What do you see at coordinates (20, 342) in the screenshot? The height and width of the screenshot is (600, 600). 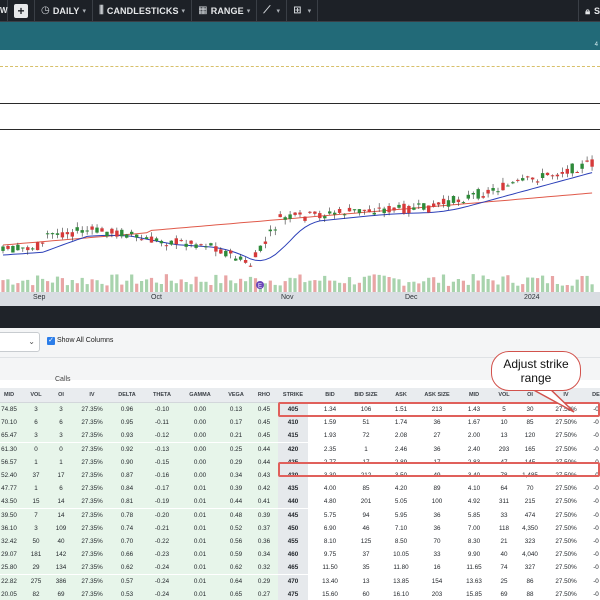 I see `expiration-select: ⌄` at bounding box center [20, 342].